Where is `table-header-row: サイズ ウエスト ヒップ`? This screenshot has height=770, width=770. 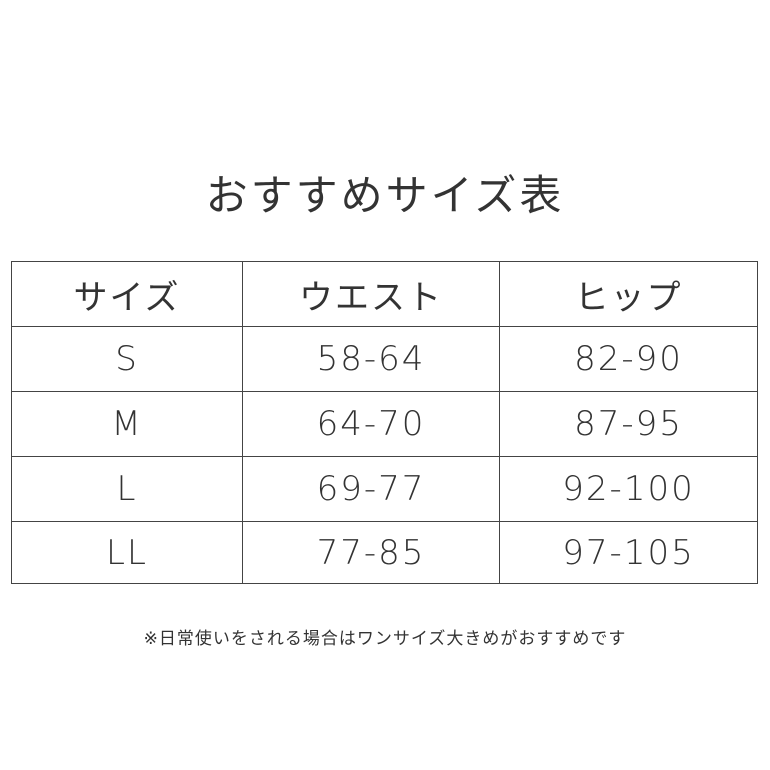
table-header-row: サイズ ウエスト ヒップ is located at coordinates (384, 294).